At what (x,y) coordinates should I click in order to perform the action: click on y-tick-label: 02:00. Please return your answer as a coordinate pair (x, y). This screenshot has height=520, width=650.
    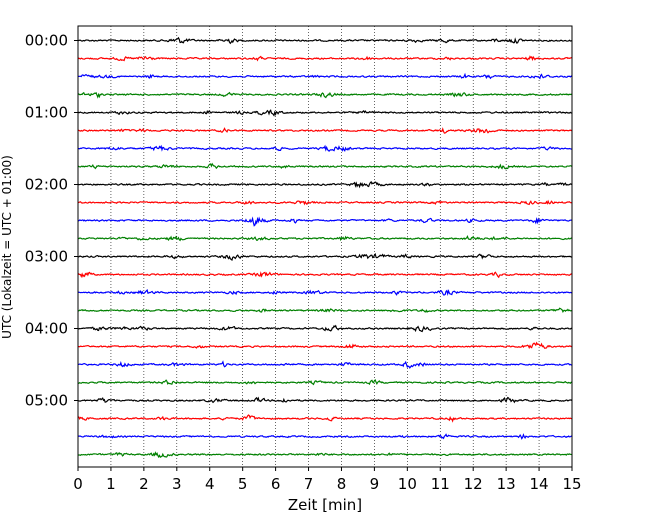
    Looking at the image, I should click on (46, 185).